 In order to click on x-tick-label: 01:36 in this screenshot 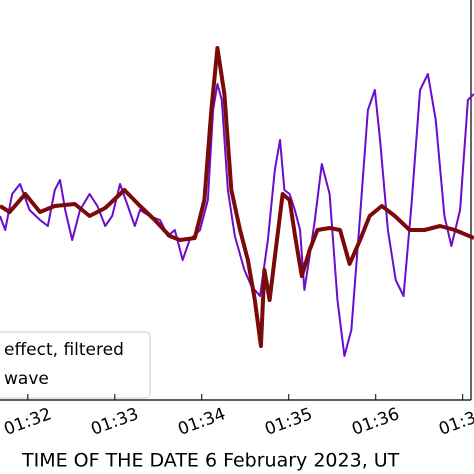, I will do `click(375, 422)`.